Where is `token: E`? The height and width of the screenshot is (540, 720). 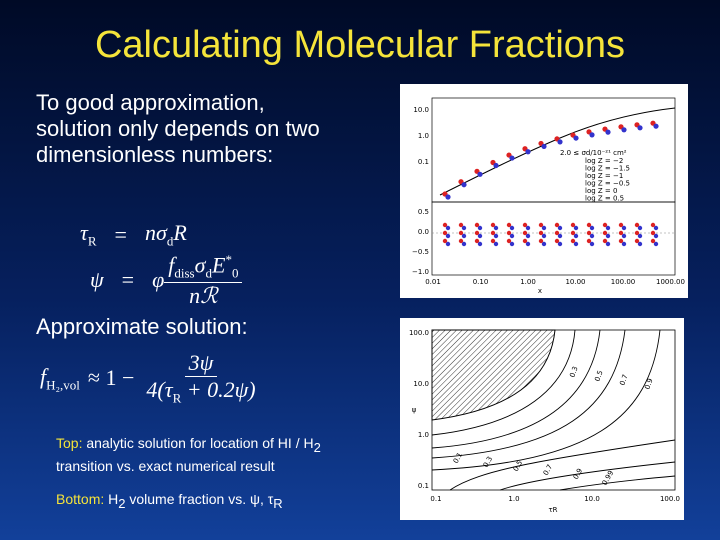
token: E is located at coordinates (218, 265).